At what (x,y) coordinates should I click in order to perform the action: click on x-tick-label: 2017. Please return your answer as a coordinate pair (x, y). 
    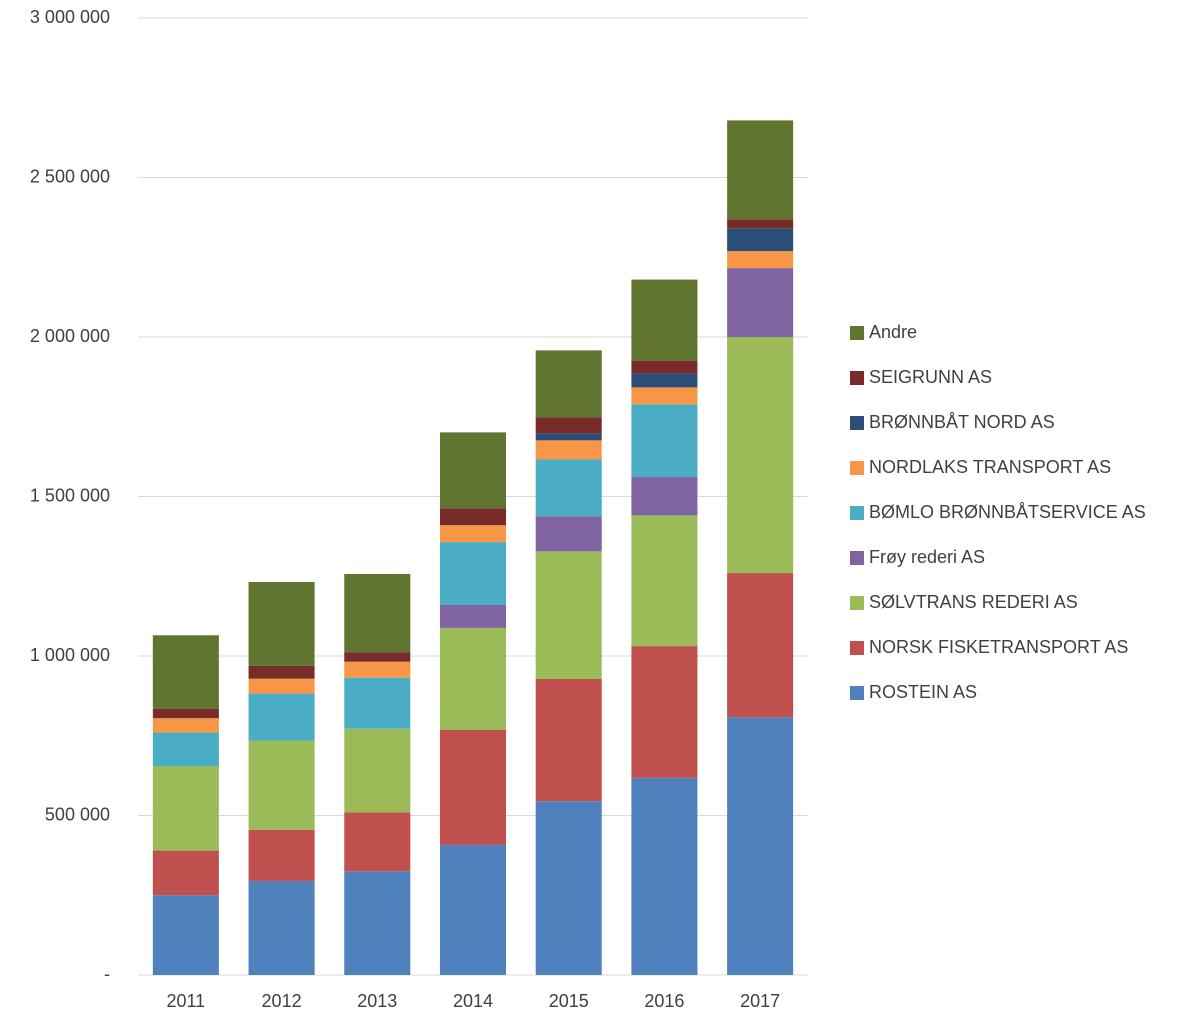
    Looking at the image, I should click on (760, 1001).